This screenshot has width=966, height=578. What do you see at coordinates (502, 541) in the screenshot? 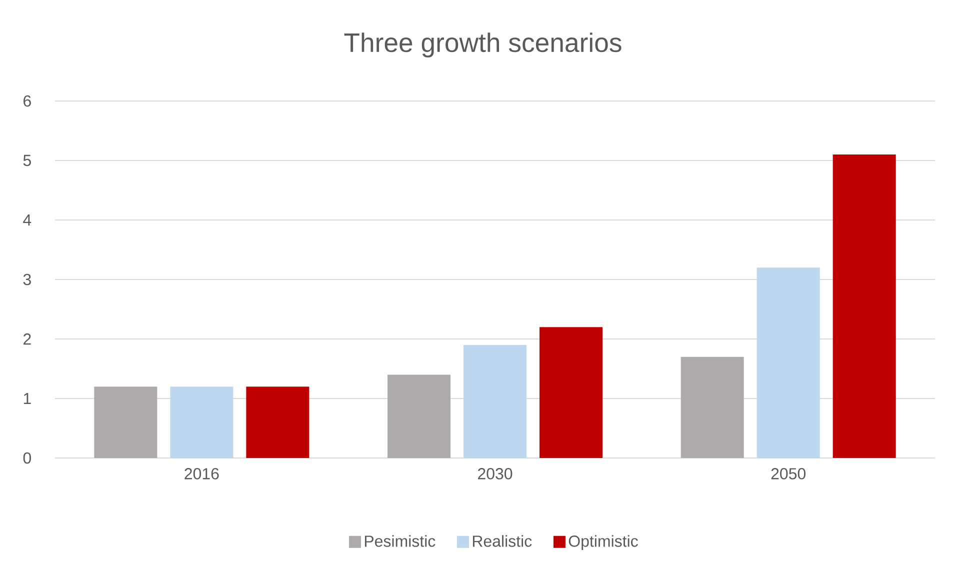
I see `legend-label: Realistic` at bounding box center [502, 541].